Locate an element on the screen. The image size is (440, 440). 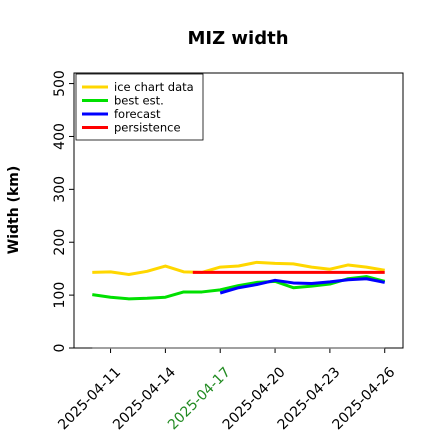
chart-title: MIZ width is located at coordinates (237, 38).